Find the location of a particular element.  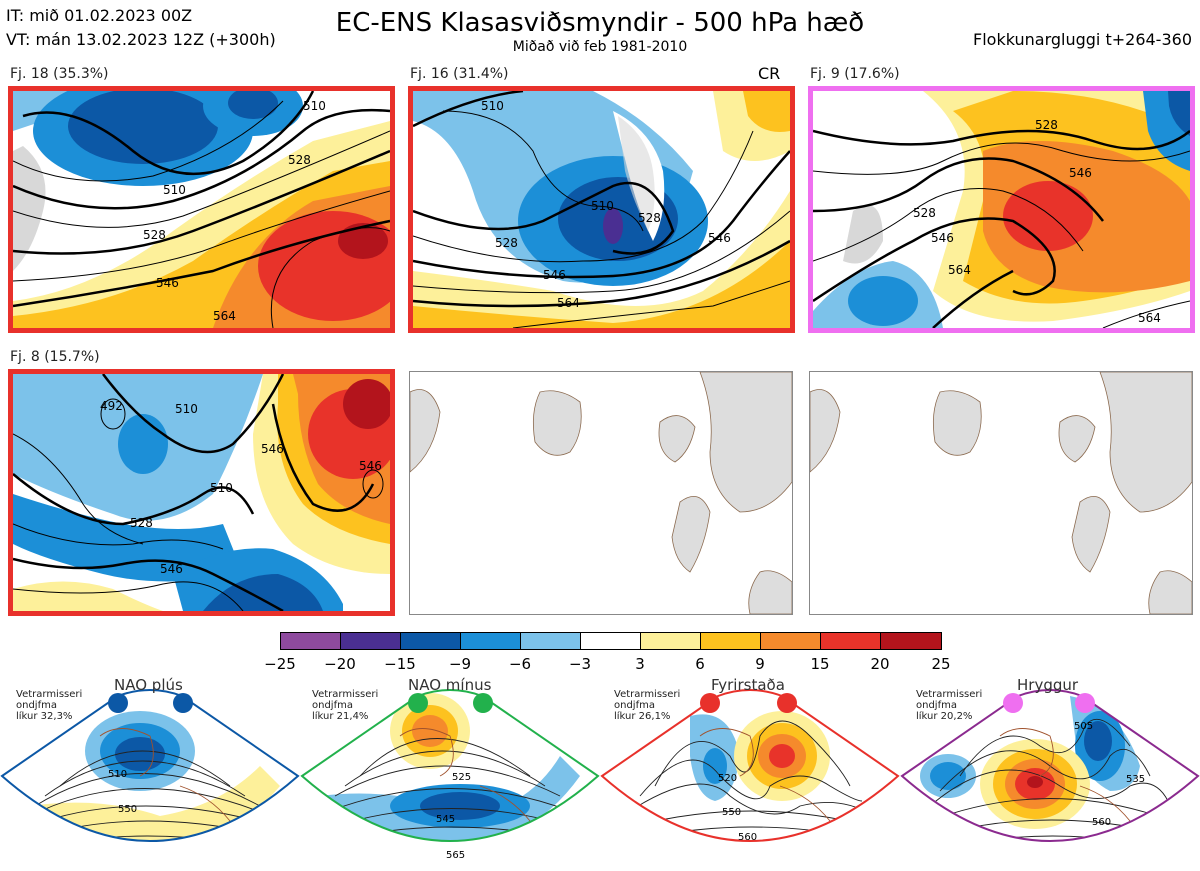

classification-window: Flokkunargluggi t+264-360 is located at coordinates (1082, 39).